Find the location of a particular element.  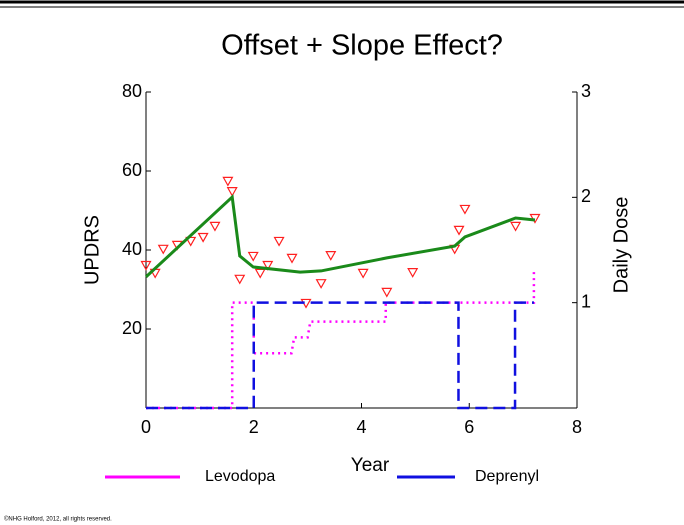

y-axis-label: UPDRS is located at coordinates (92, 250).